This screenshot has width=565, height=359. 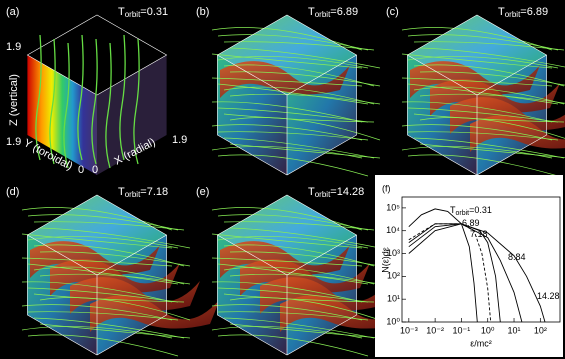 I want to click on curve-label-name: 6.89, so click(x=471, y=223).